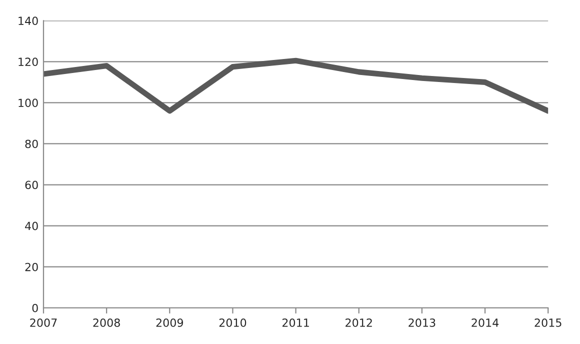  I want to click on x-tick-label: 2011, so click(295, 322).